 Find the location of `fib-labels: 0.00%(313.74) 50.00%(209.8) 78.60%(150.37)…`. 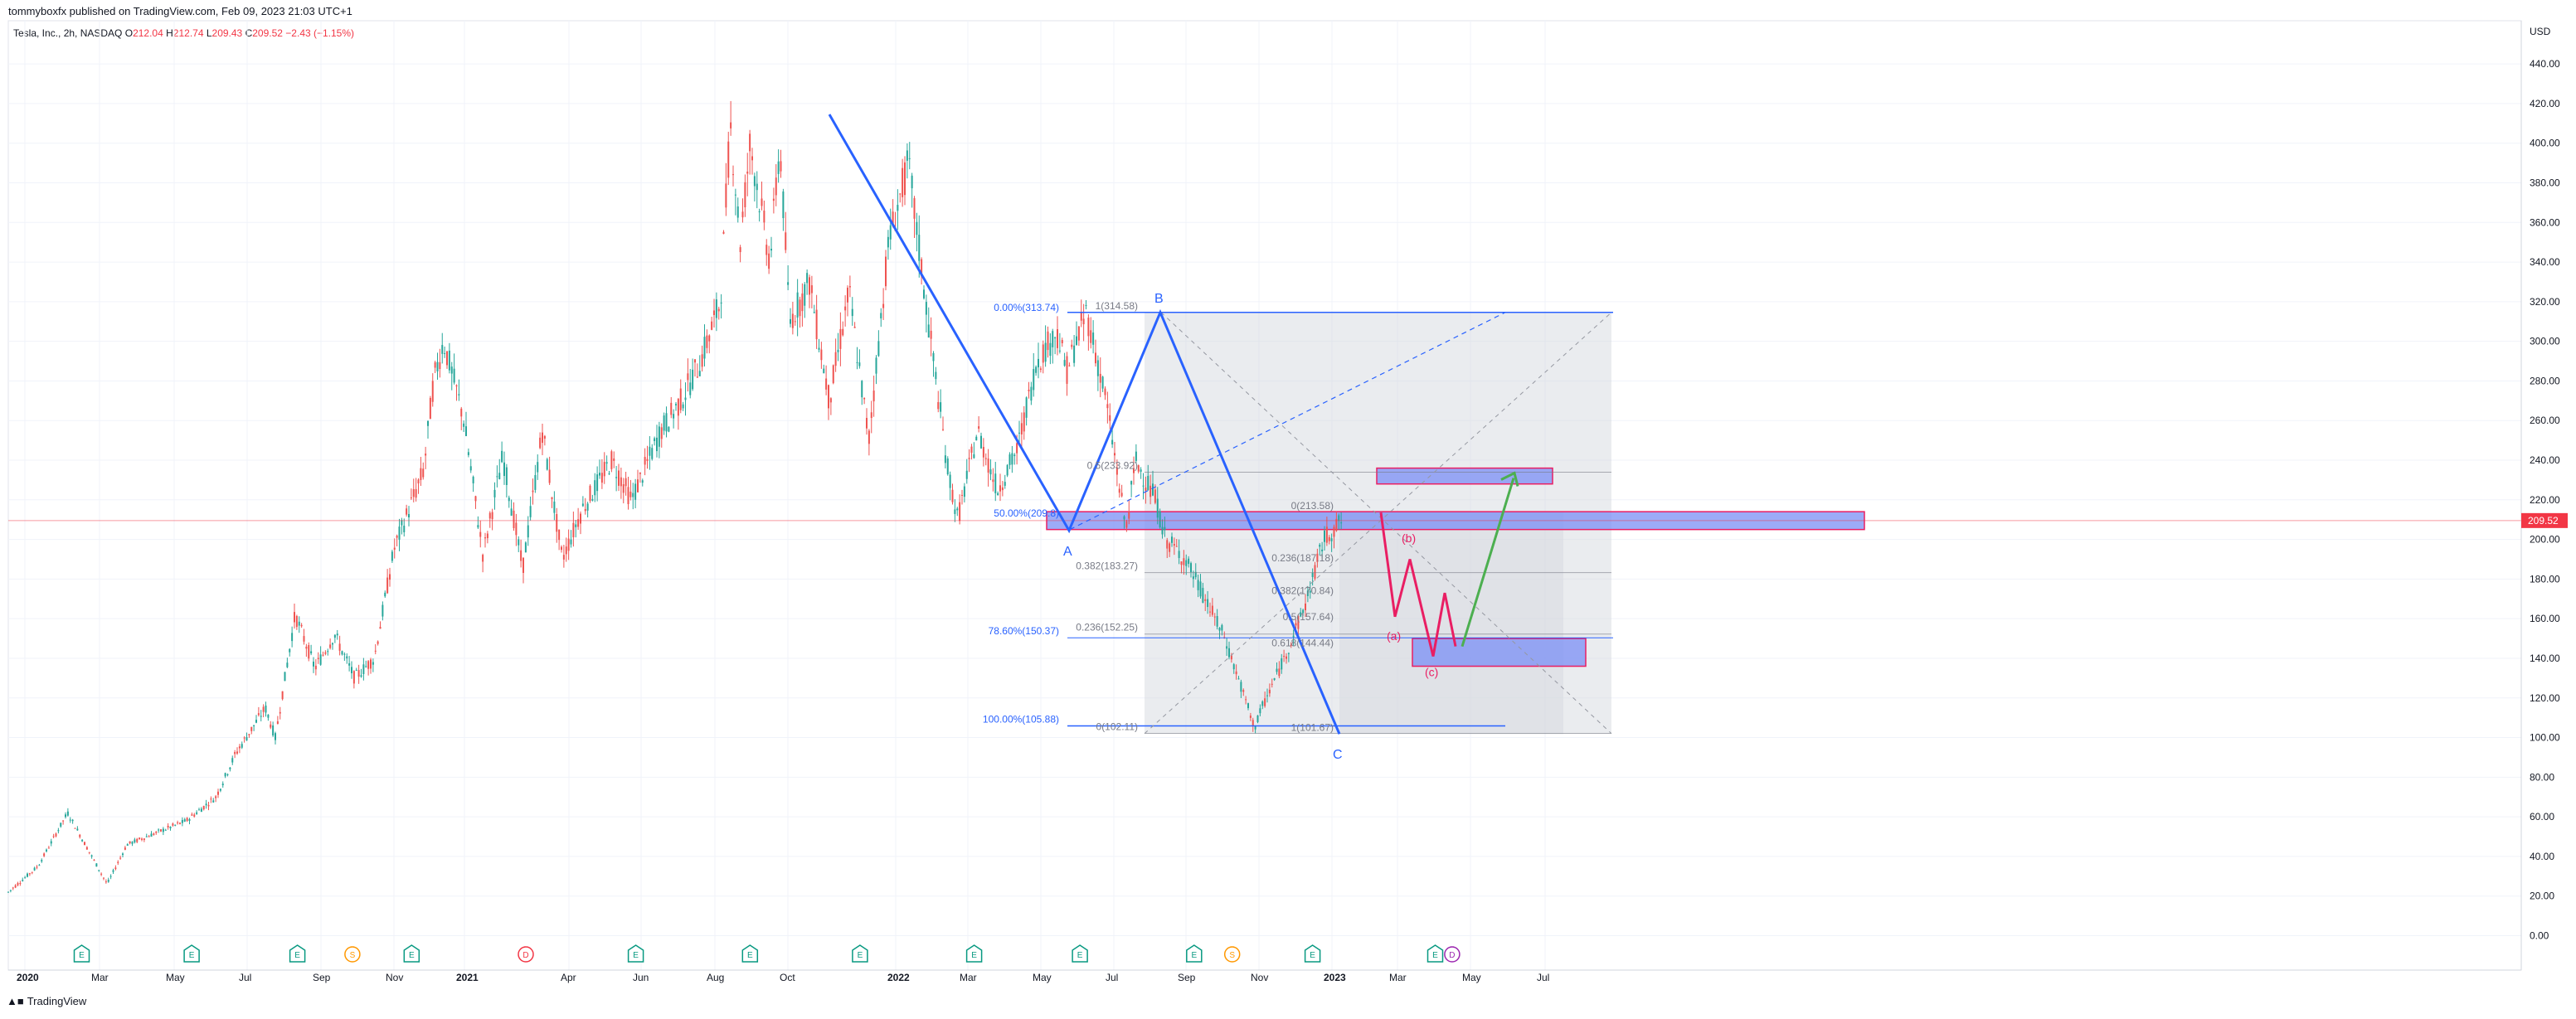

fib-labels: 0.00%(313.74) 50.00%(209.8) 78.60%(150.37)… is located at coordinates (1158, 517).